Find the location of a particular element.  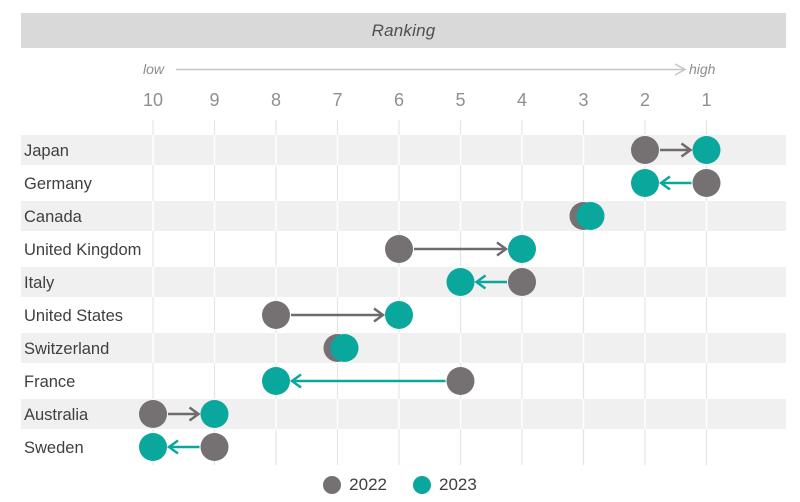

legend-label-2023: 2023 is located at coordinates (458, 484).